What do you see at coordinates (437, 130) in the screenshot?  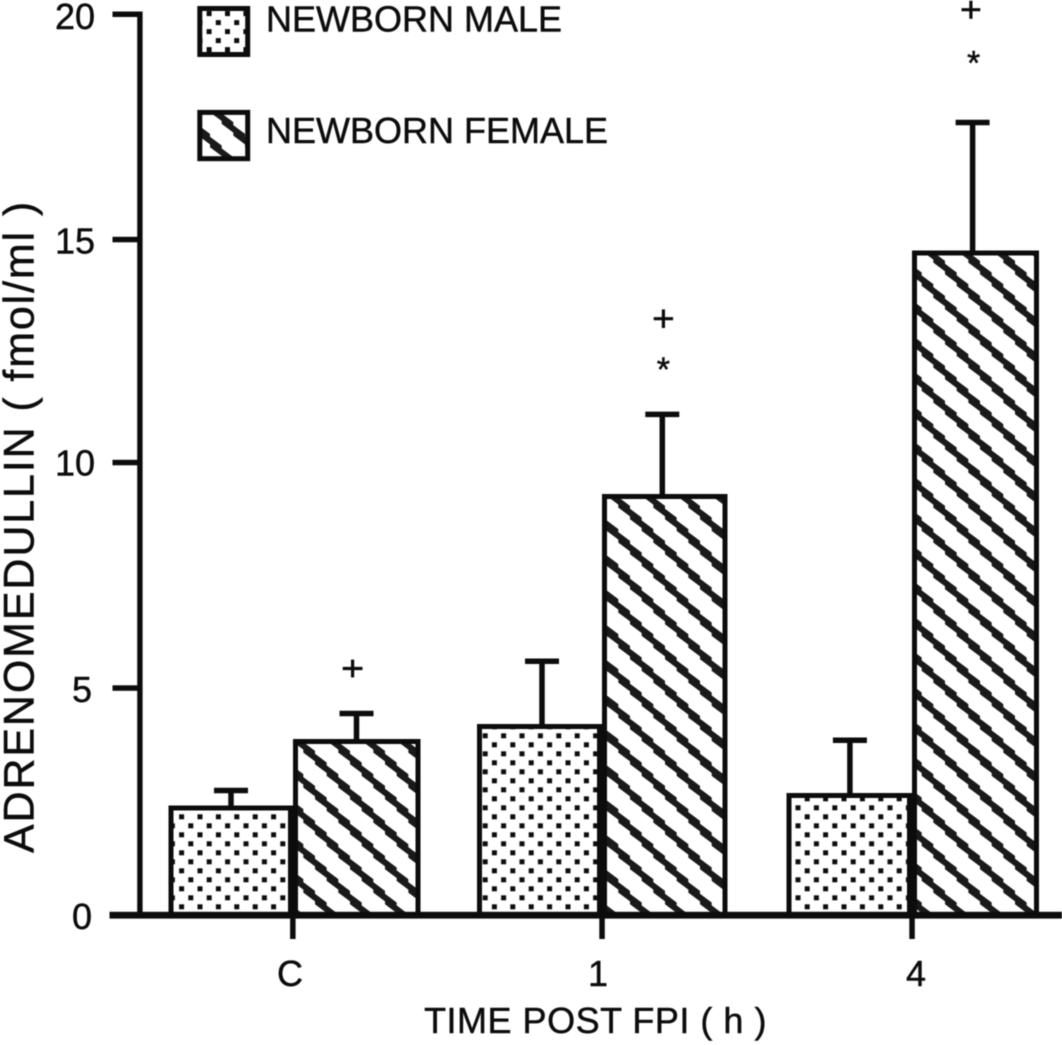 I see `svg-text: NEWBORN FEMALE` at bounding box center [437, 130].